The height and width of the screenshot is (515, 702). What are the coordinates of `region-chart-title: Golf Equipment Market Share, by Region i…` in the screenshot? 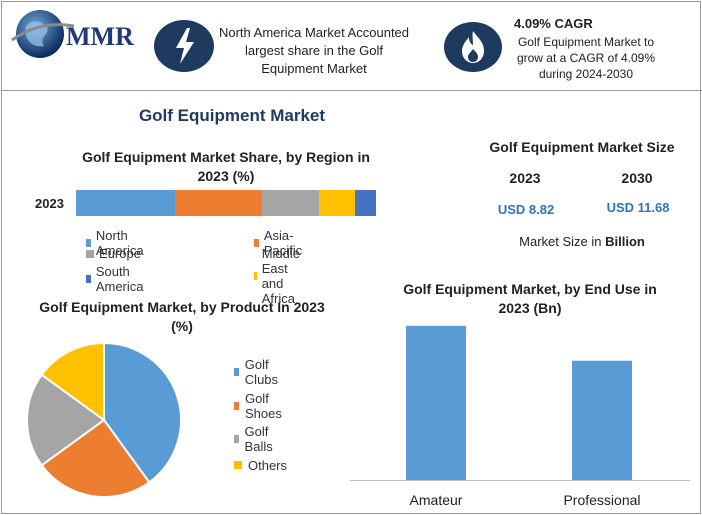 It's located at (226, 166).